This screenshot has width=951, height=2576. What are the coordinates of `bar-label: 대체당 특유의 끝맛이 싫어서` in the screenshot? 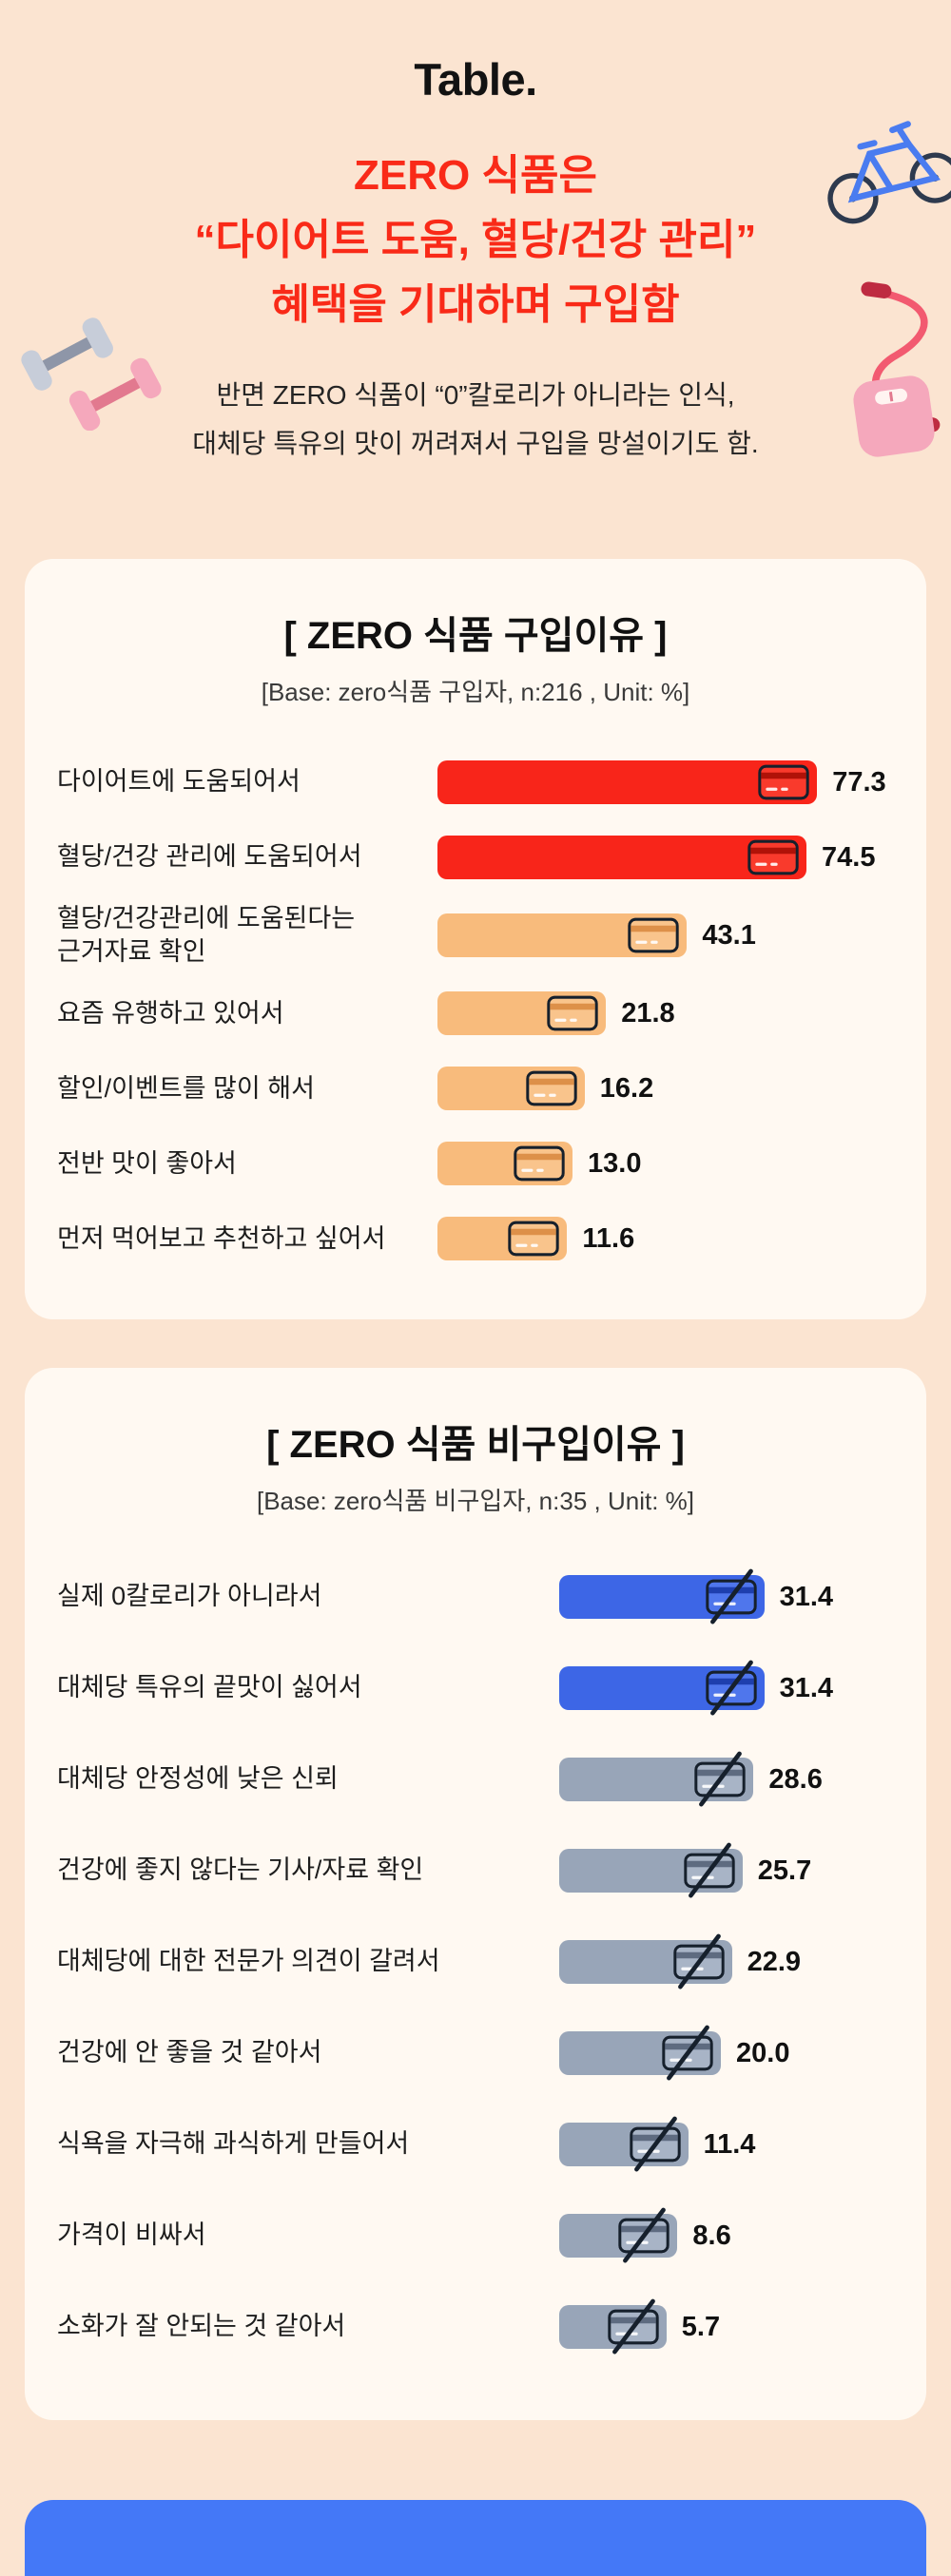 It's located at (209, 1688).